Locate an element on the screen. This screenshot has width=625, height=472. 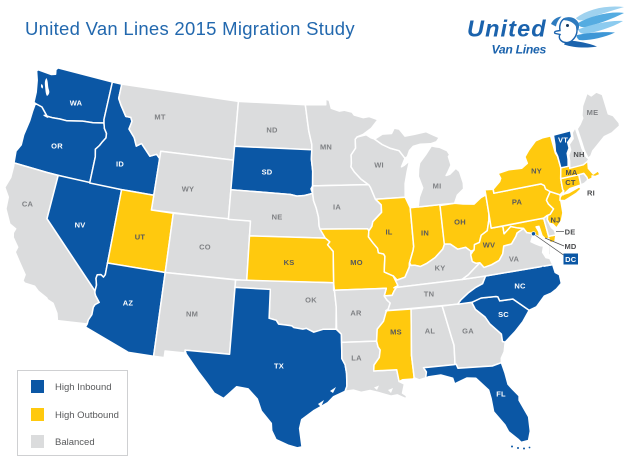
svg-text: DE is located at coordinates (570, 232).